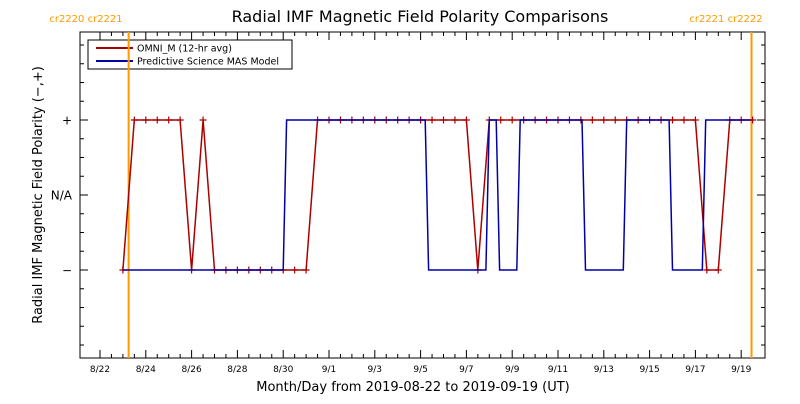 Image resolution: width=800 pixels, height=404 pixels. What do you see at coordinates (67, 121) in the screenshot?
I see `y-tick-label: +` at bounding box center [67, 121].